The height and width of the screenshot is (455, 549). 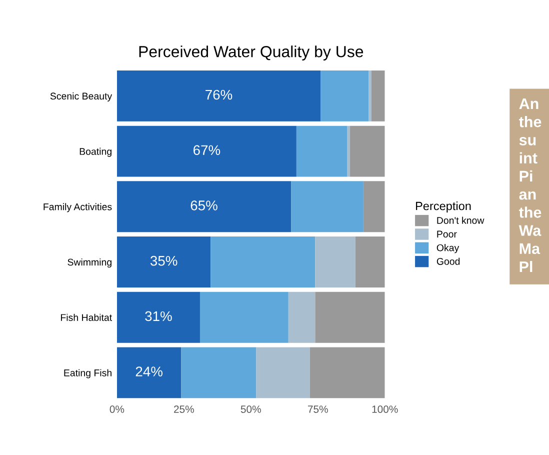 What do you see at coordinates (90, 263) in the screenshot?
I see `y-tick-label: Swimming` at bounding box center [90, 263].